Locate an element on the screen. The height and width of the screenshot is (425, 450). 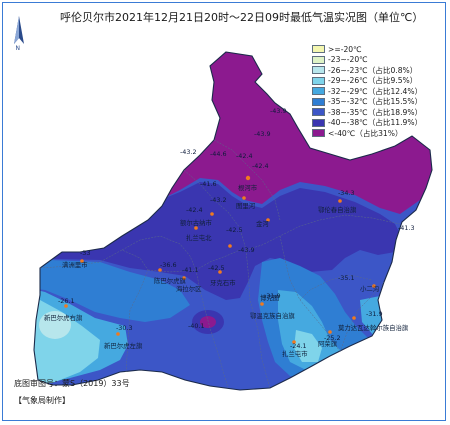
producer-credit: 【气象局制作】 is located at coordinates (42, 400).